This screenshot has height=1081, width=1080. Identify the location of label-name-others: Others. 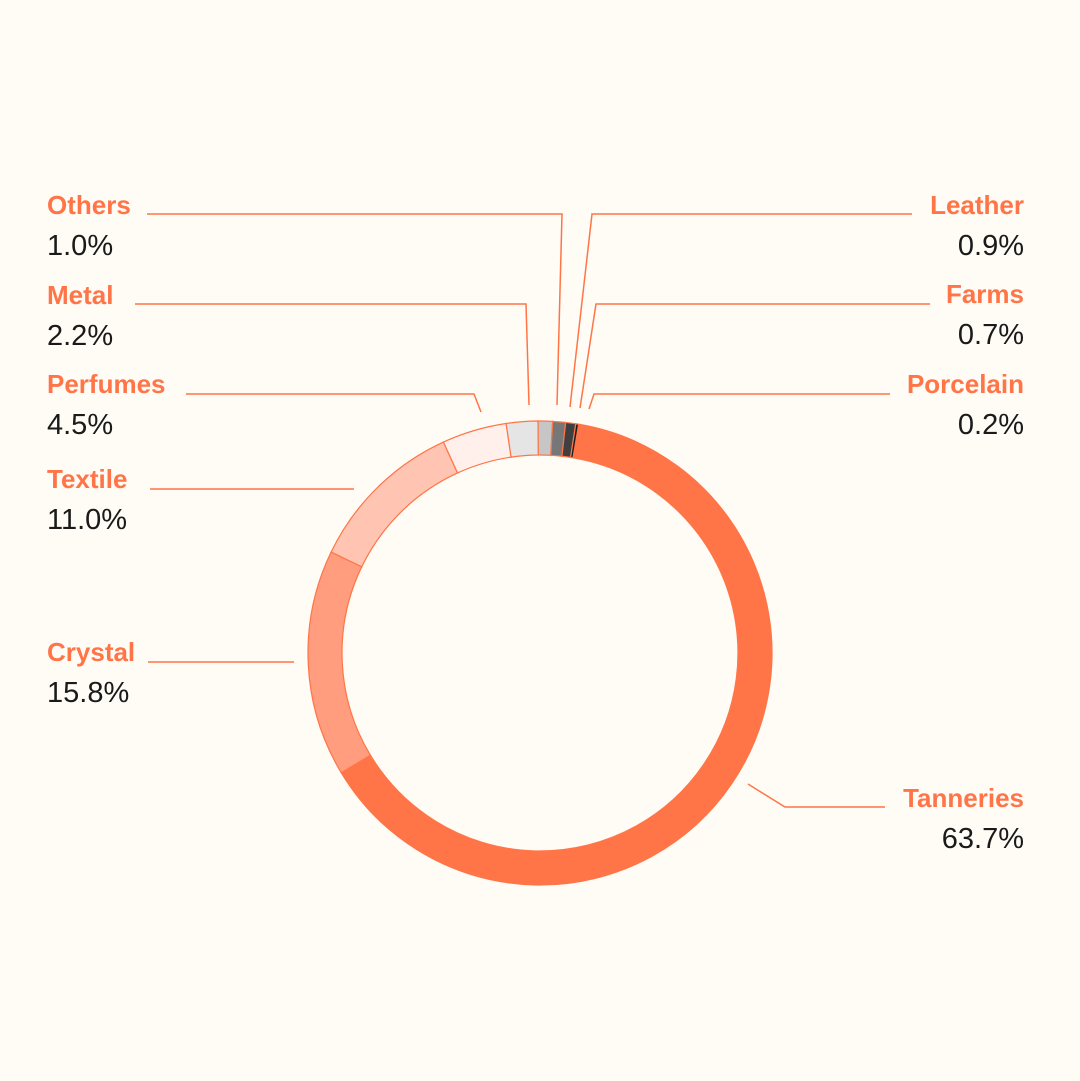
(89, 205).